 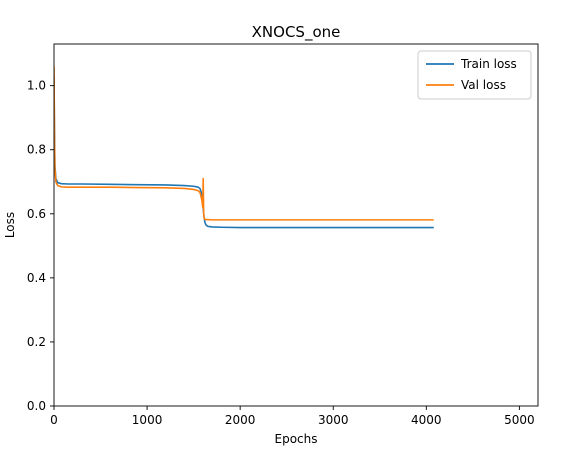 I want to click on x-tick-label: 5000, so click(x=519, y=420).